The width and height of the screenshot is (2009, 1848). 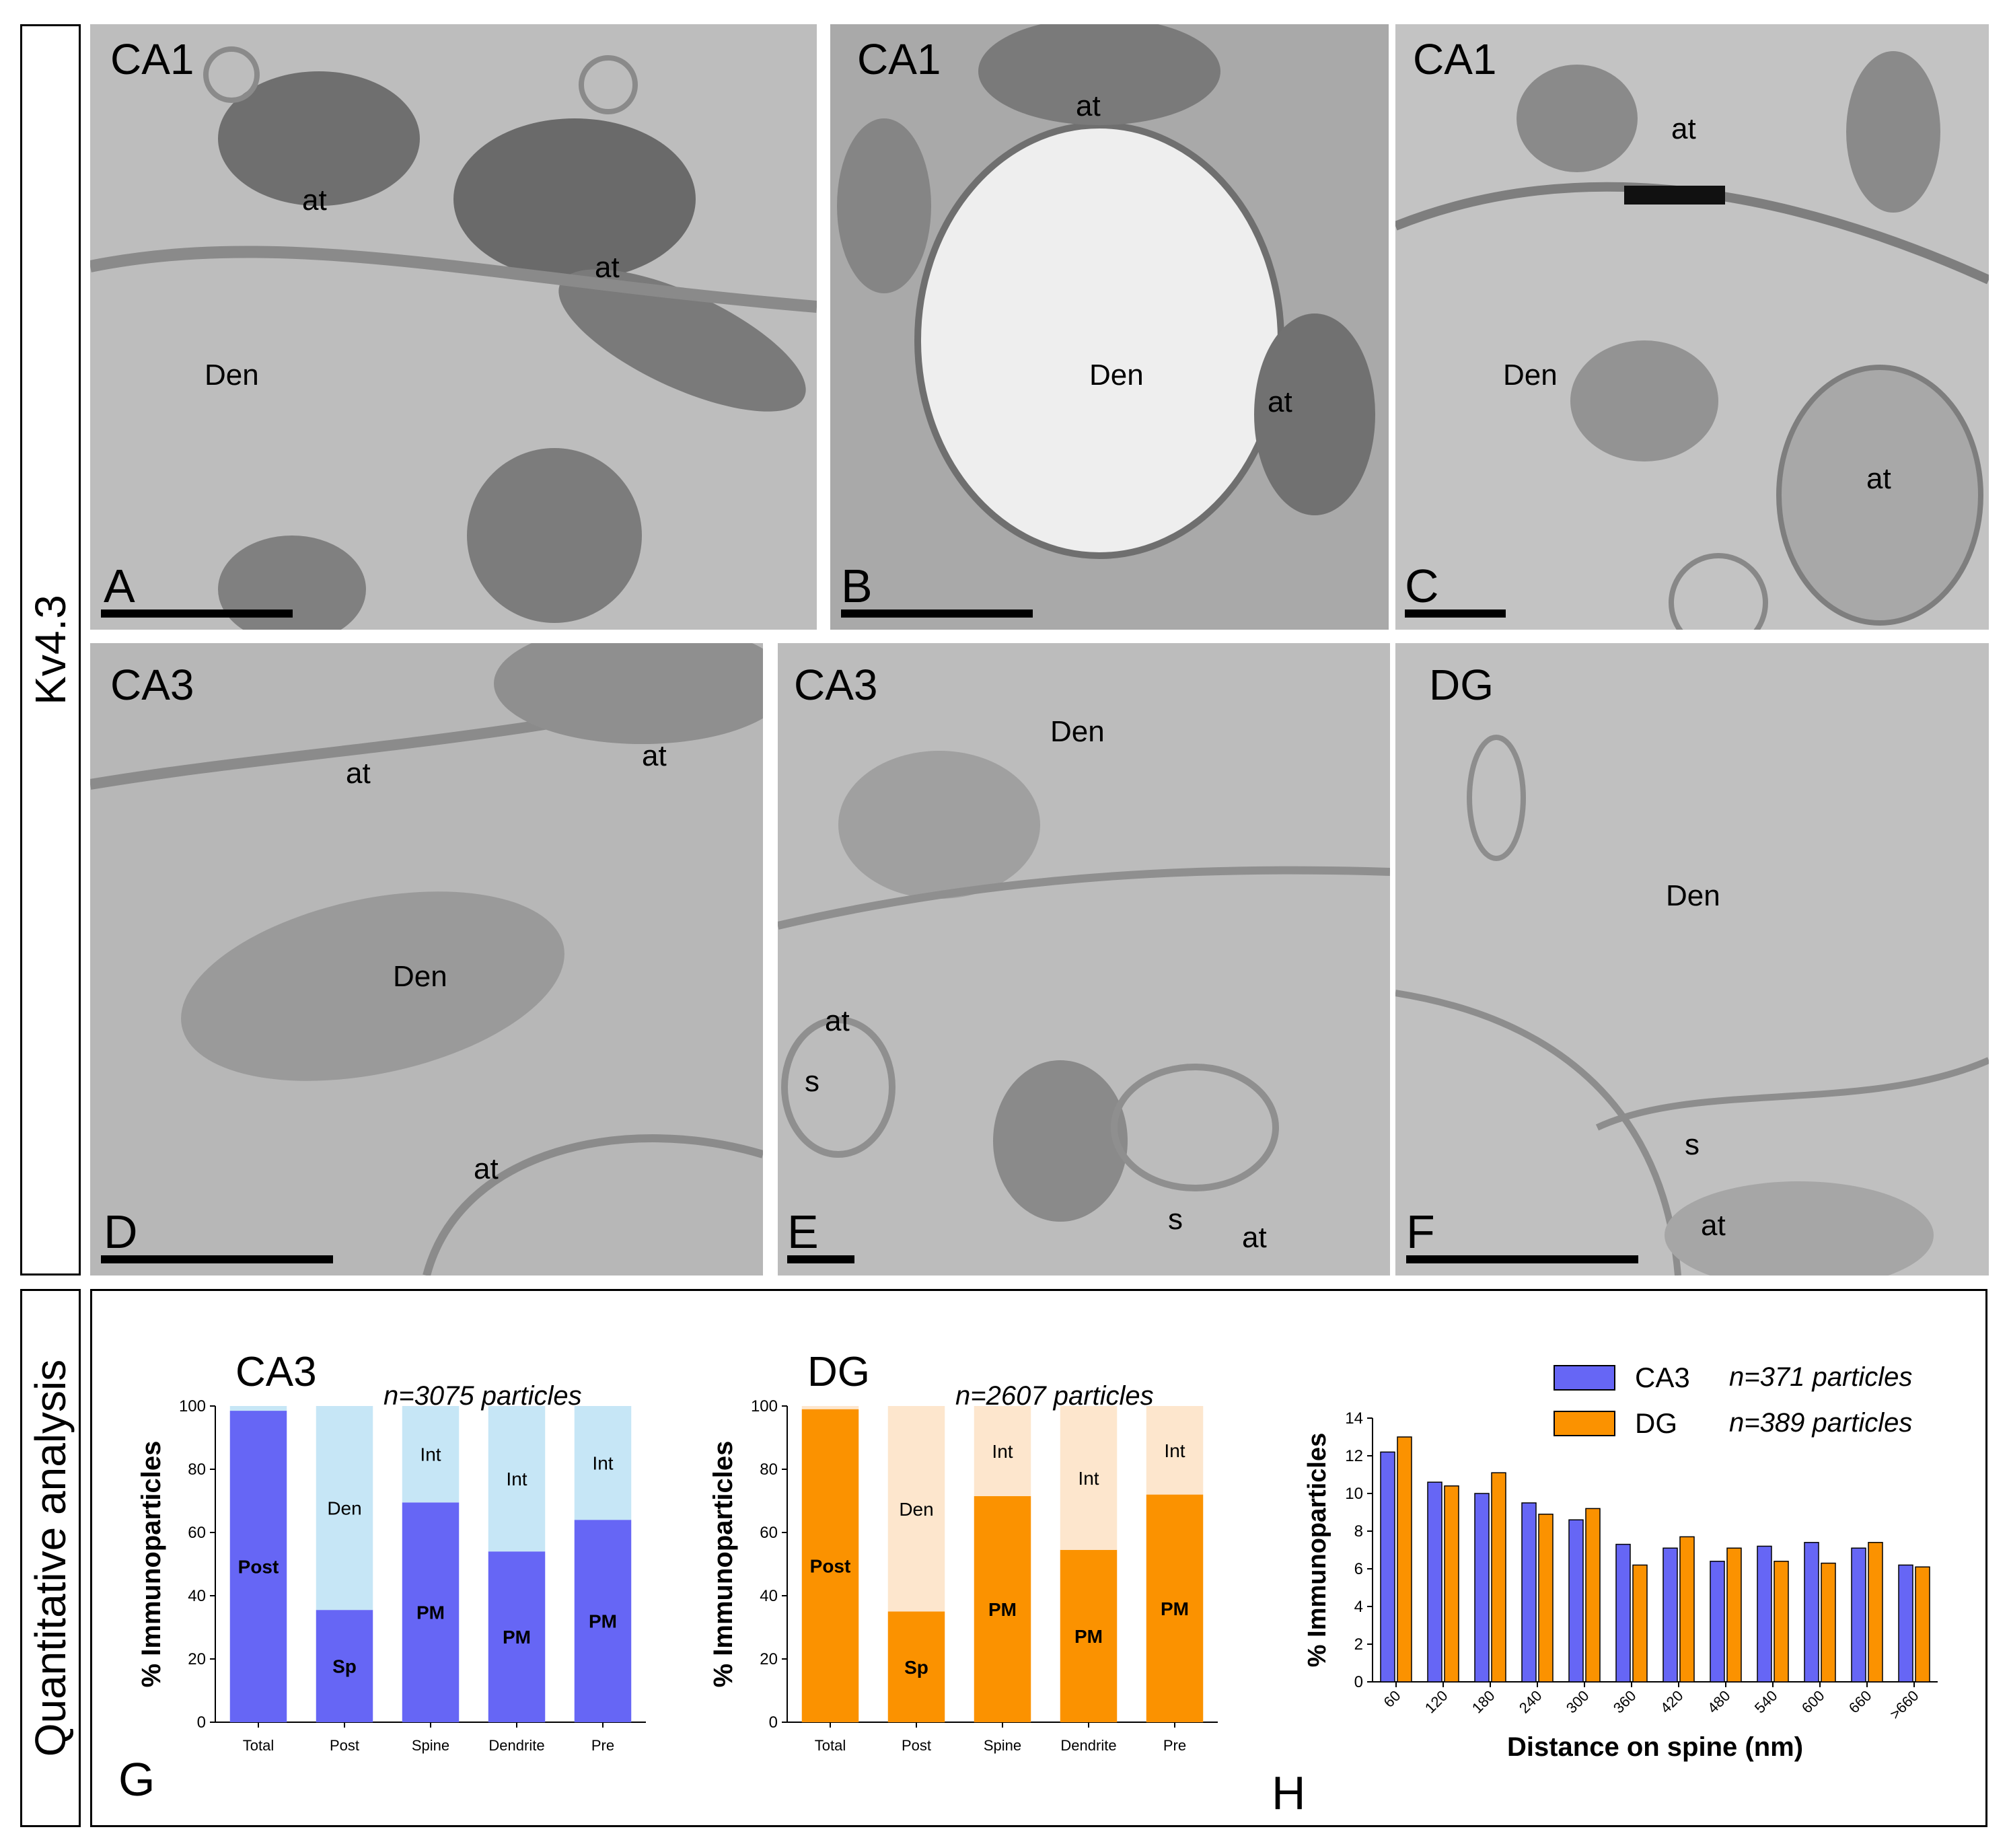 What do you see at coordinates (769, 1470) in the screenshot?
I see `dg-y-tick-label: 80` at bounding box center [769, 1470].